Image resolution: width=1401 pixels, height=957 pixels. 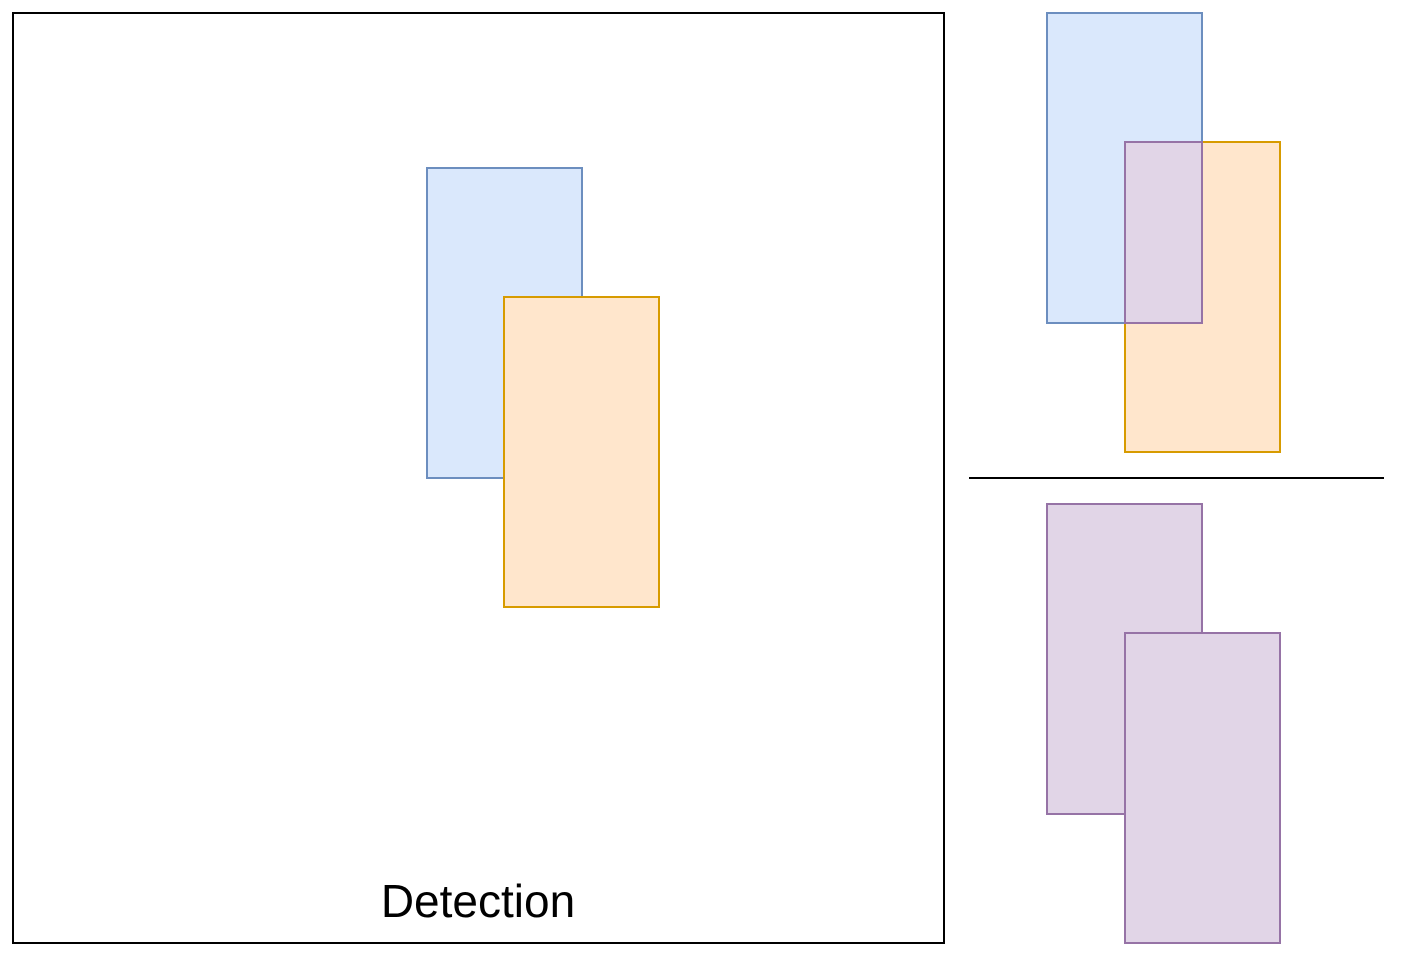 I want to click on overlap-box, so click(x=1163, y=232).